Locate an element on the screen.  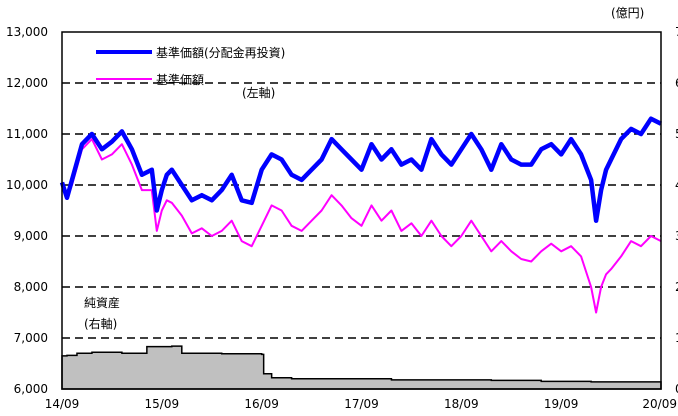
legend: 基準価額(分配金再投資) 基準価額 is located at coordinates (190, 66).